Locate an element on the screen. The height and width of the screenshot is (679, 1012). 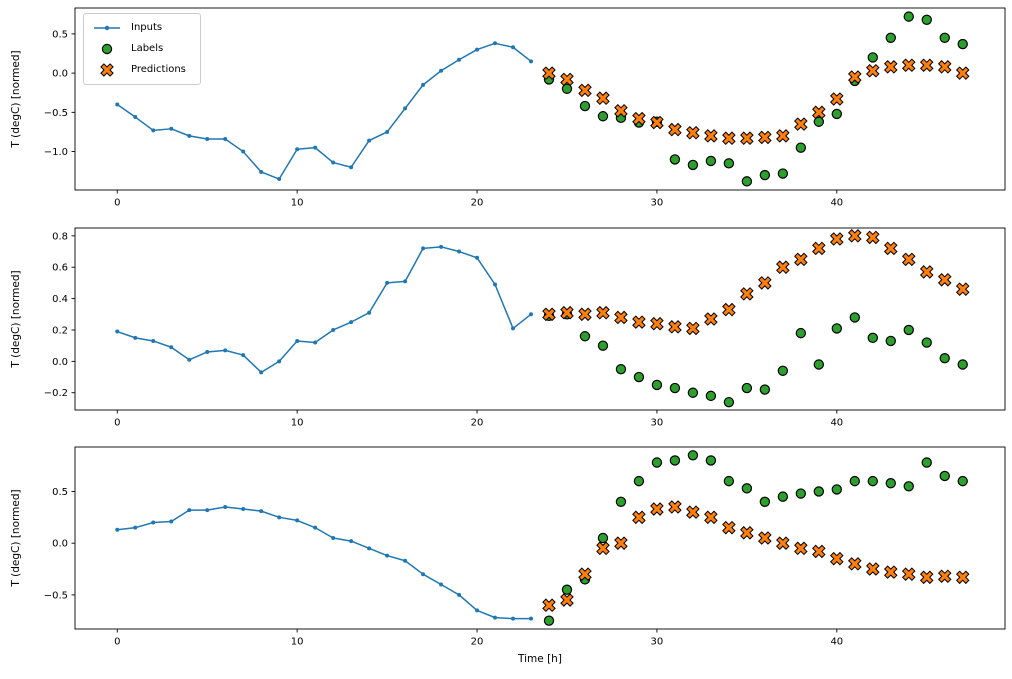
y-tick-label: 0.4 is located at coordinates (60, 299).